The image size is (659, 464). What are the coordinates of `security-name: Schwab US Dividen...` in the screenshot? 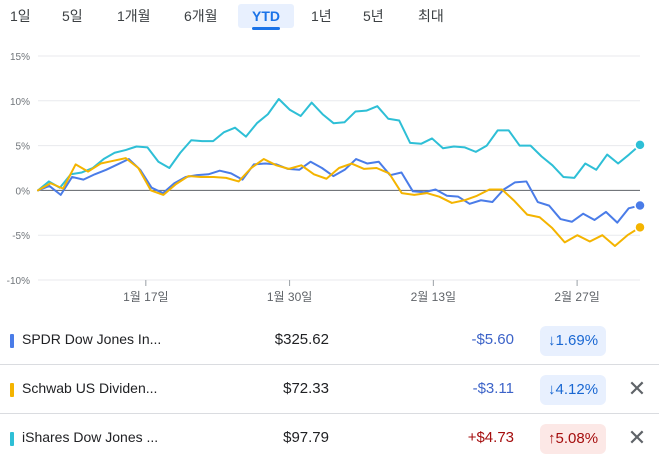 It's located at (90, 388).